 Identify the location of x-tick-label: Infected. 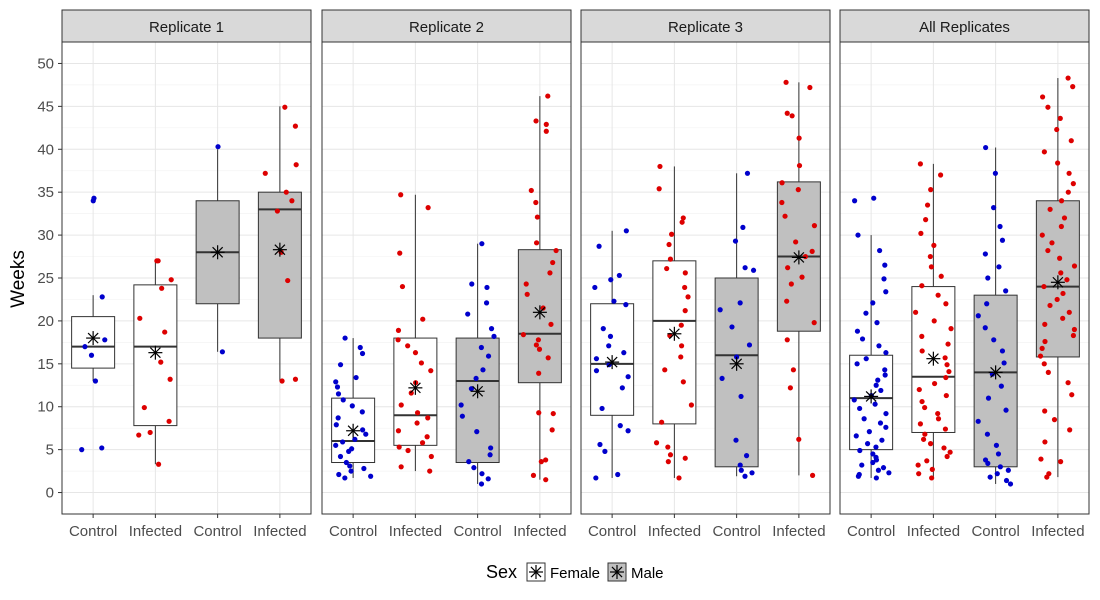
(1057, 531).